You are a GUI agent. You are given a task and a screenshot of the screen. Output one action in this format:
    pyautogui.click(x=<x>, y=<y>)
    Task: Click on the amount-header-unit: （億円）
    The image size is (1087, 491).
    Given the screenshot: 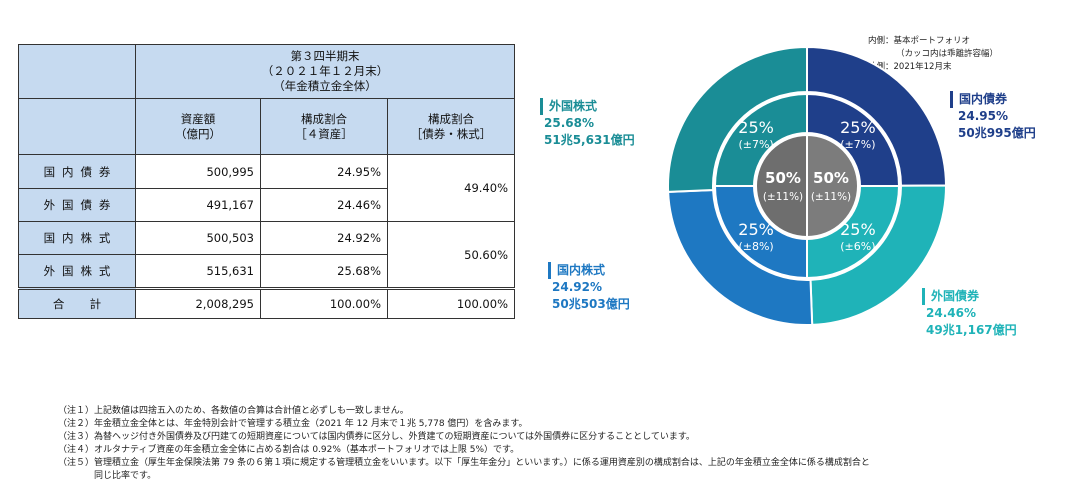 What is the action you would take?
    pyautogui.click(x=198, y=133)
    